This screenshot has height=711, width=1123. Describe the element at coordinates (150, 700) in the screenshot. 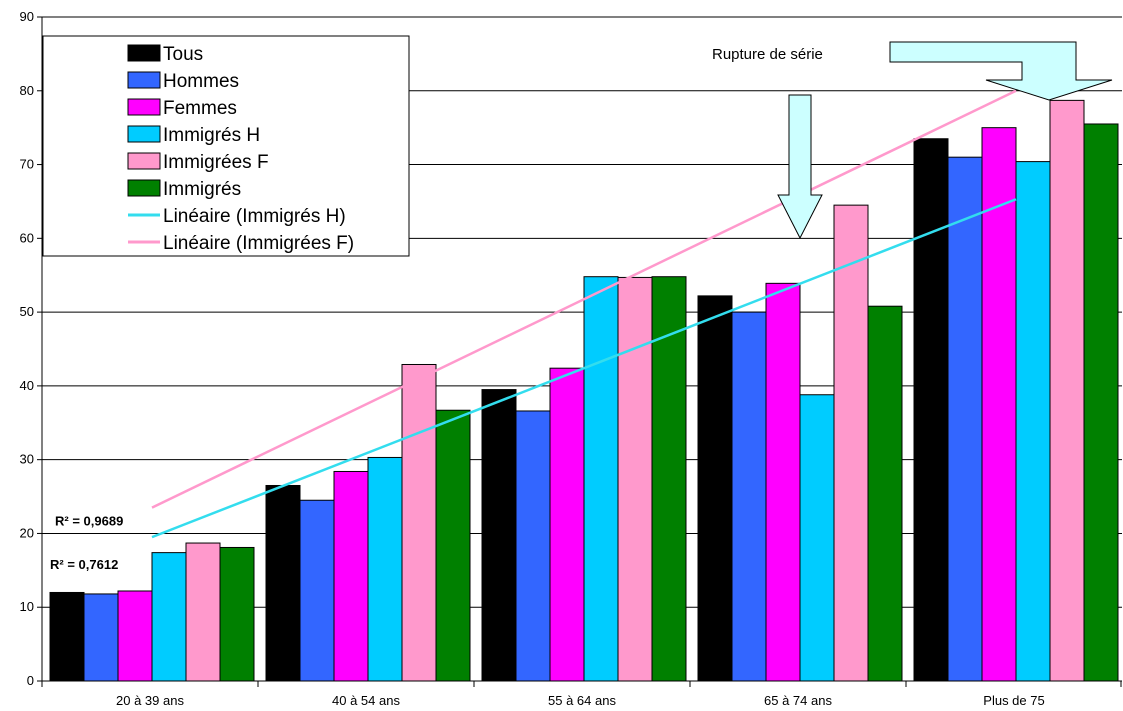

I see `x-tick-label: 20 à 39 ans` at that location.